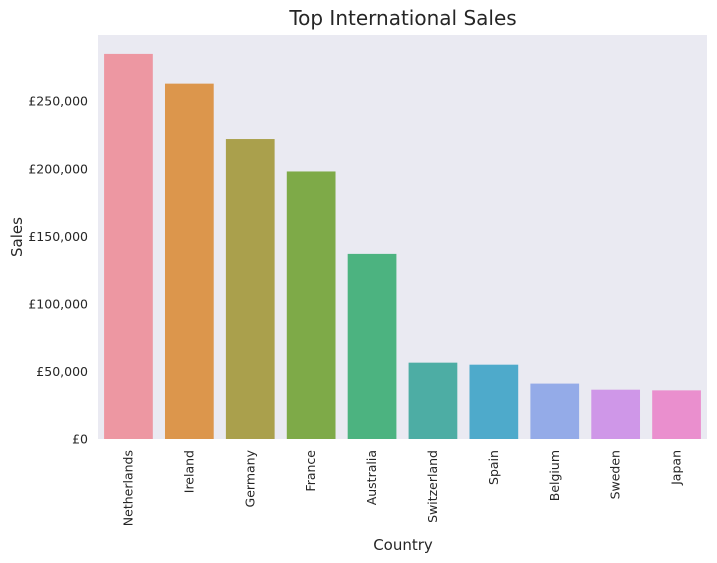 This screenshot has width=717, height=563. I want to click on bar-switzerland, so click(433, 400).